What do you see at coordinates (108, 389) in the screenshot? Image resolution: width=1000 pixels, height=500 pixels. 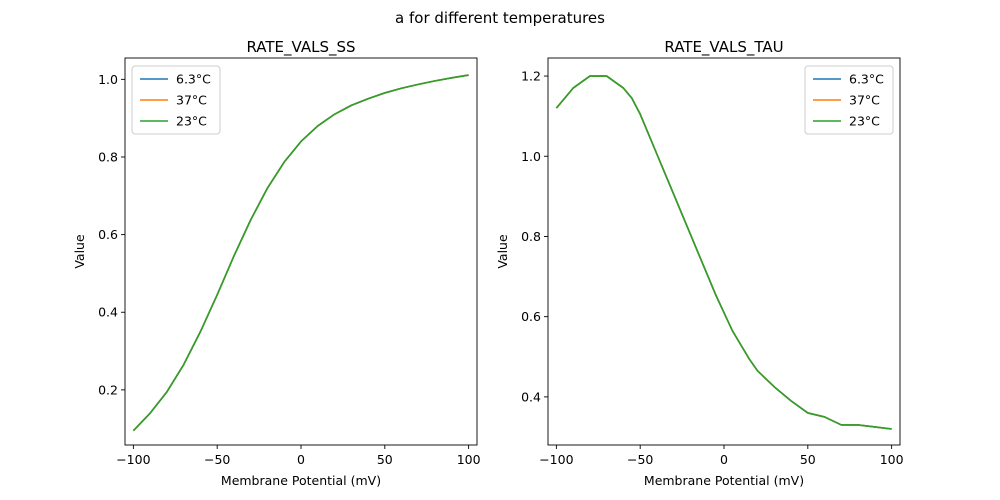 I see `y-tick-label: 0.2` at bounding box center [108, 389].